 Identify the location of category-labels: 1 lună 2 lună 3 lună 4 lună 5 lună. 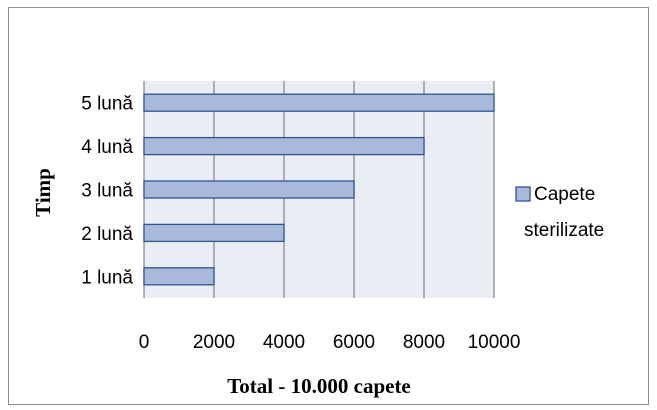
(107, 191).